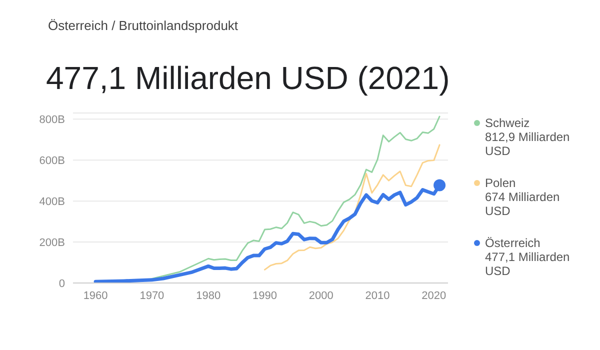  I want to click on legend-label: Schweiz, so click(508, 123).